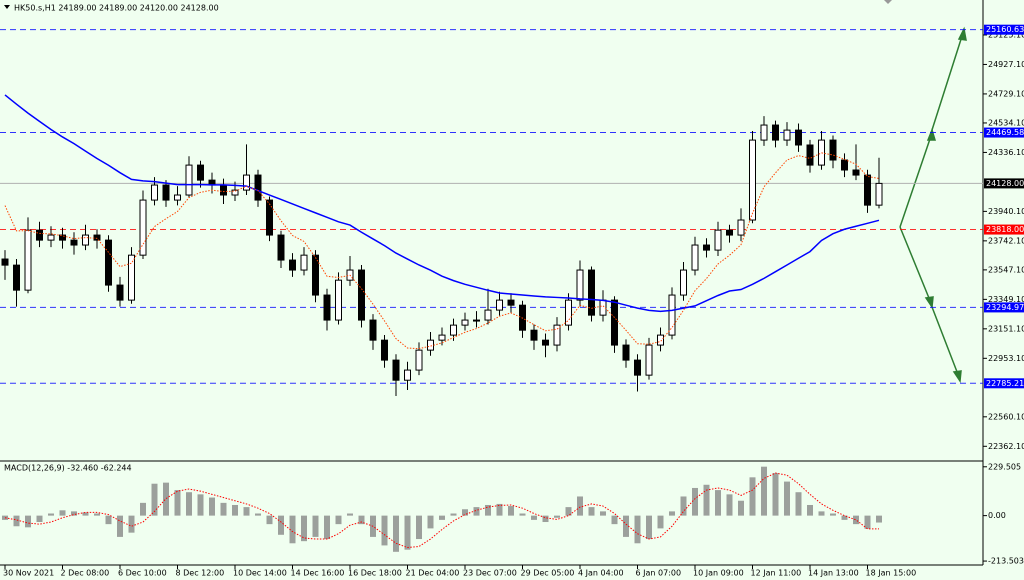 This screenshot has height=580, width=1024. Describe the element at coordinates (1006, 93) in the screenshot. I see `y-tick-label: 24729.10` at that location.